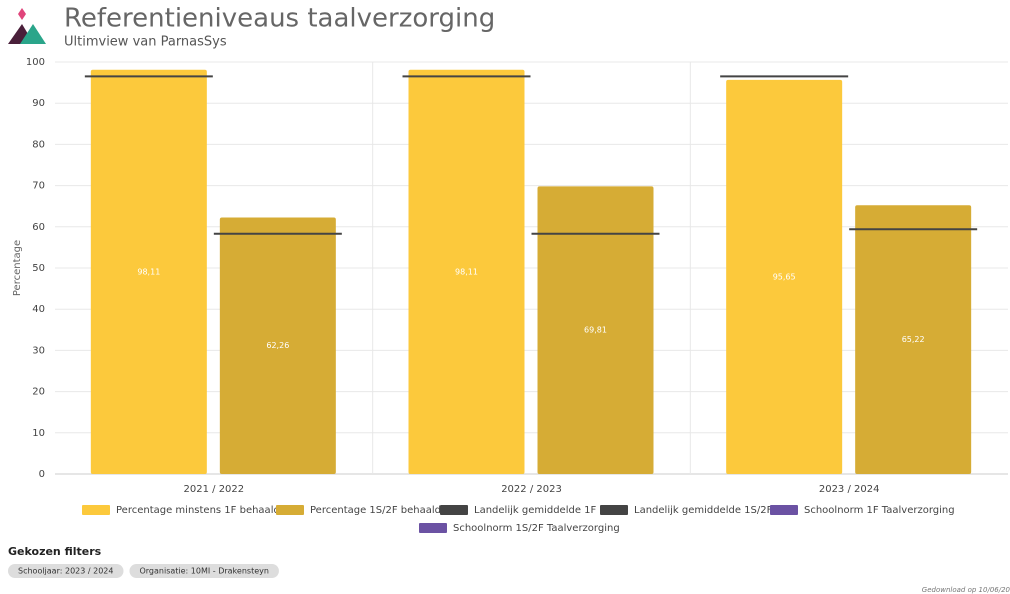  Describe the element at coordinates (27, 26) in the screenshot. I see `logo` at that location.